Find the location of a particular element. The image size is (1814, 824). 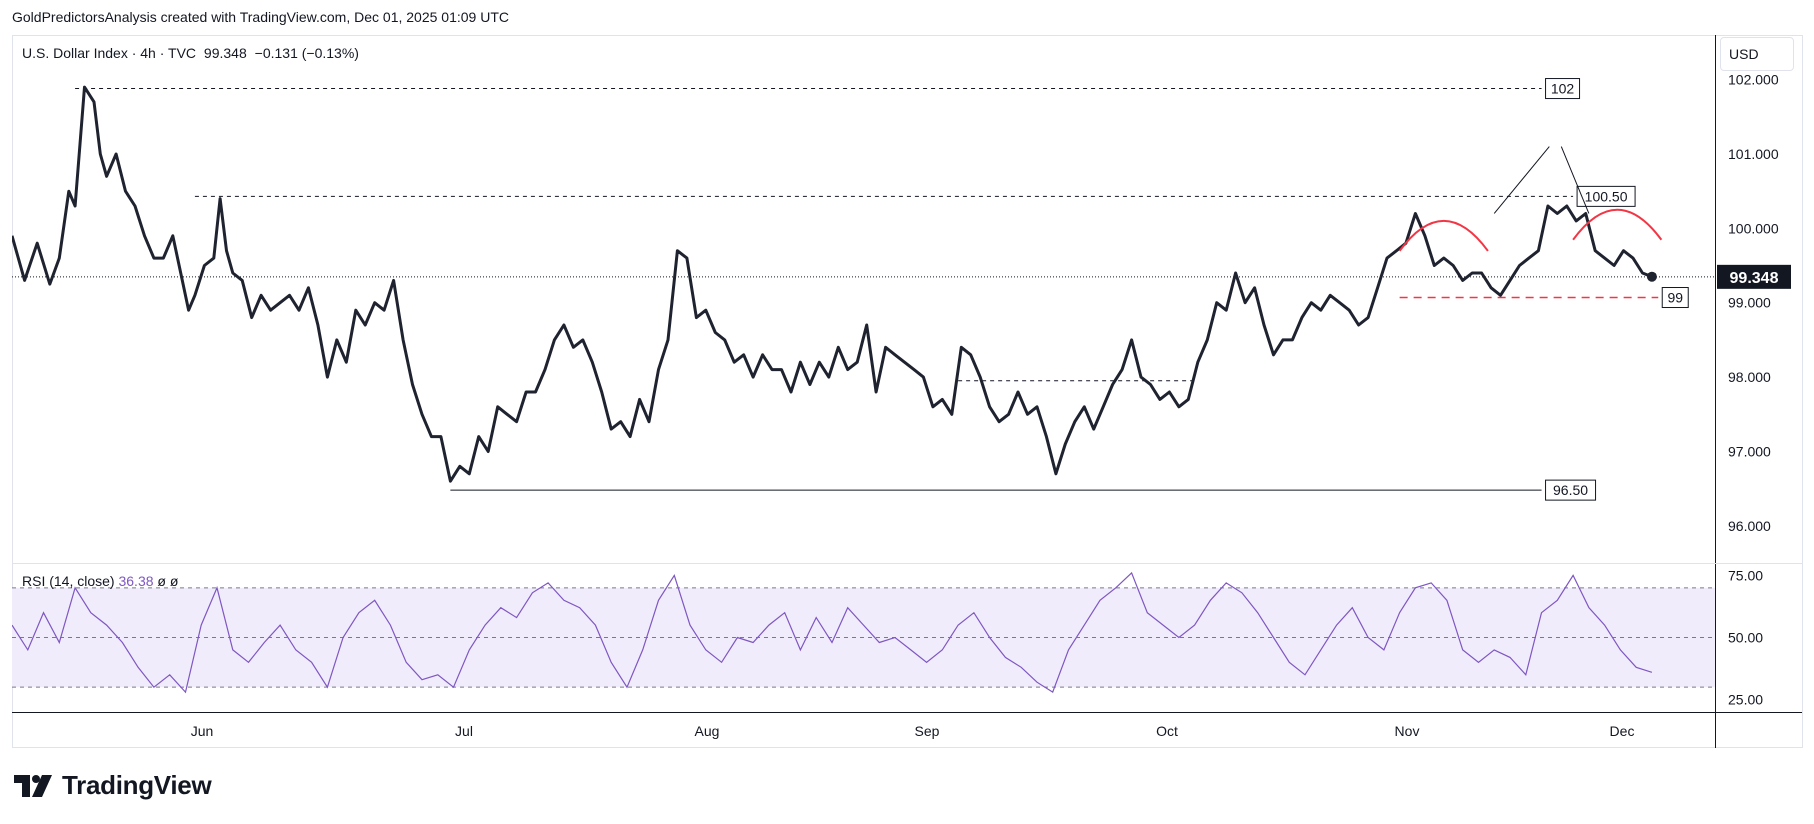

currency-label: USD is located at coordinates (1744, 54).